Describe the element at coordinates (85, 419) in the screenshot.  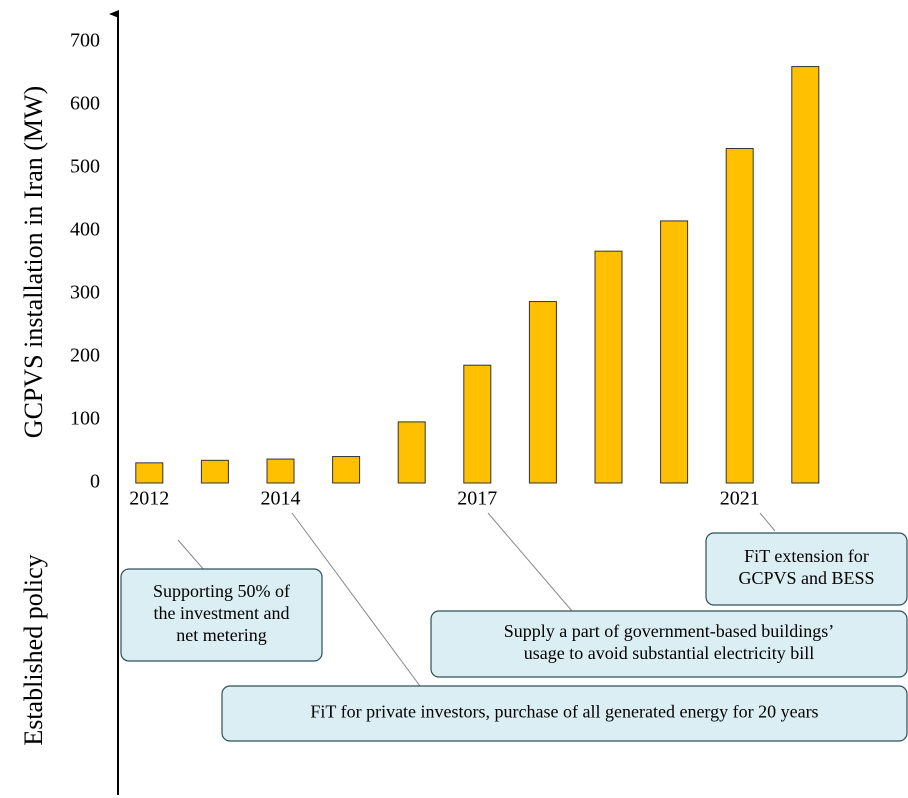
I see `y-tick-label: 100` at that location.